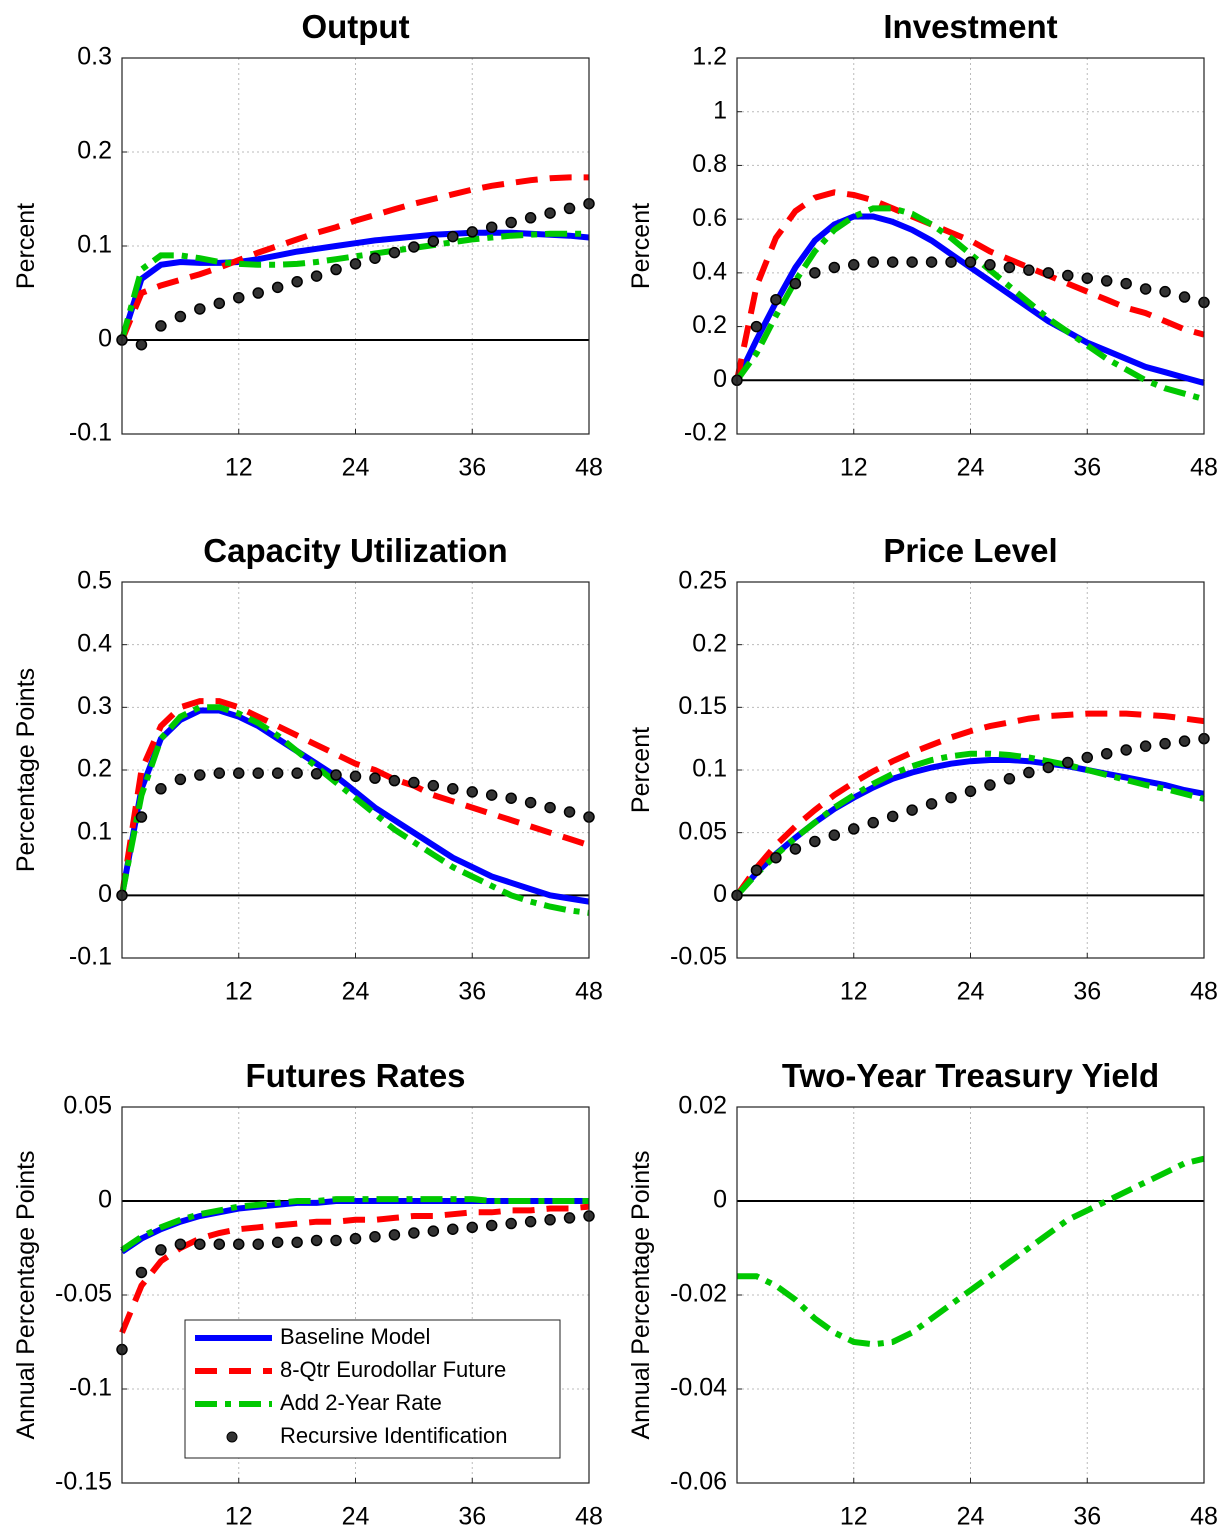 This screenshot has height=1533, width=1229. I want to click on subplot-title: Investment, so click(970, 26).